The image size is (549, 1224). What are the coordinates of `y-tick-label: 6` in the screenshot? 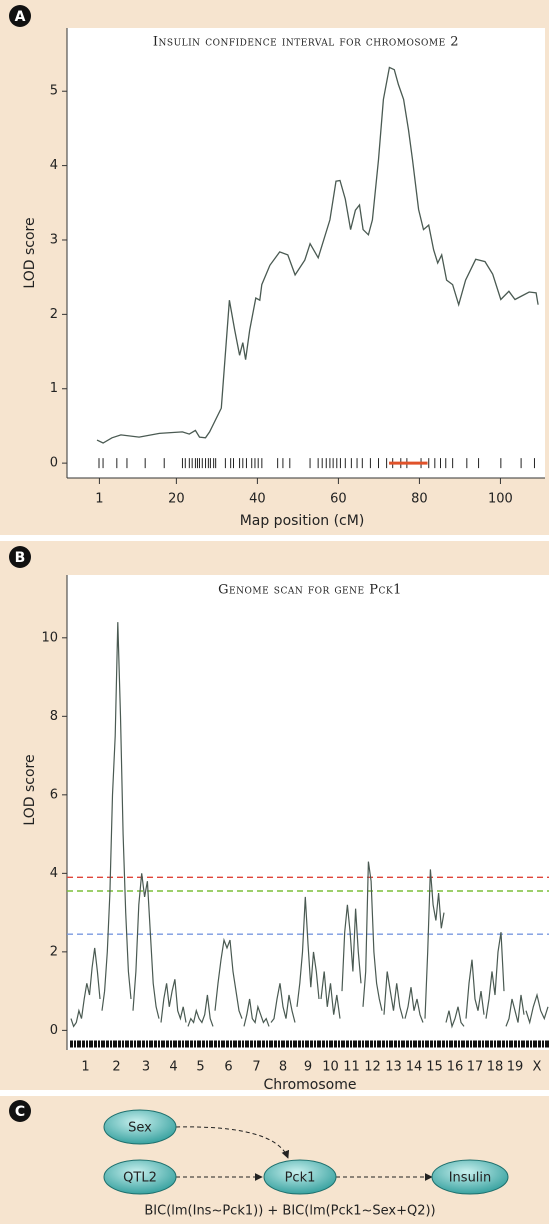 It's located at (54, 794).